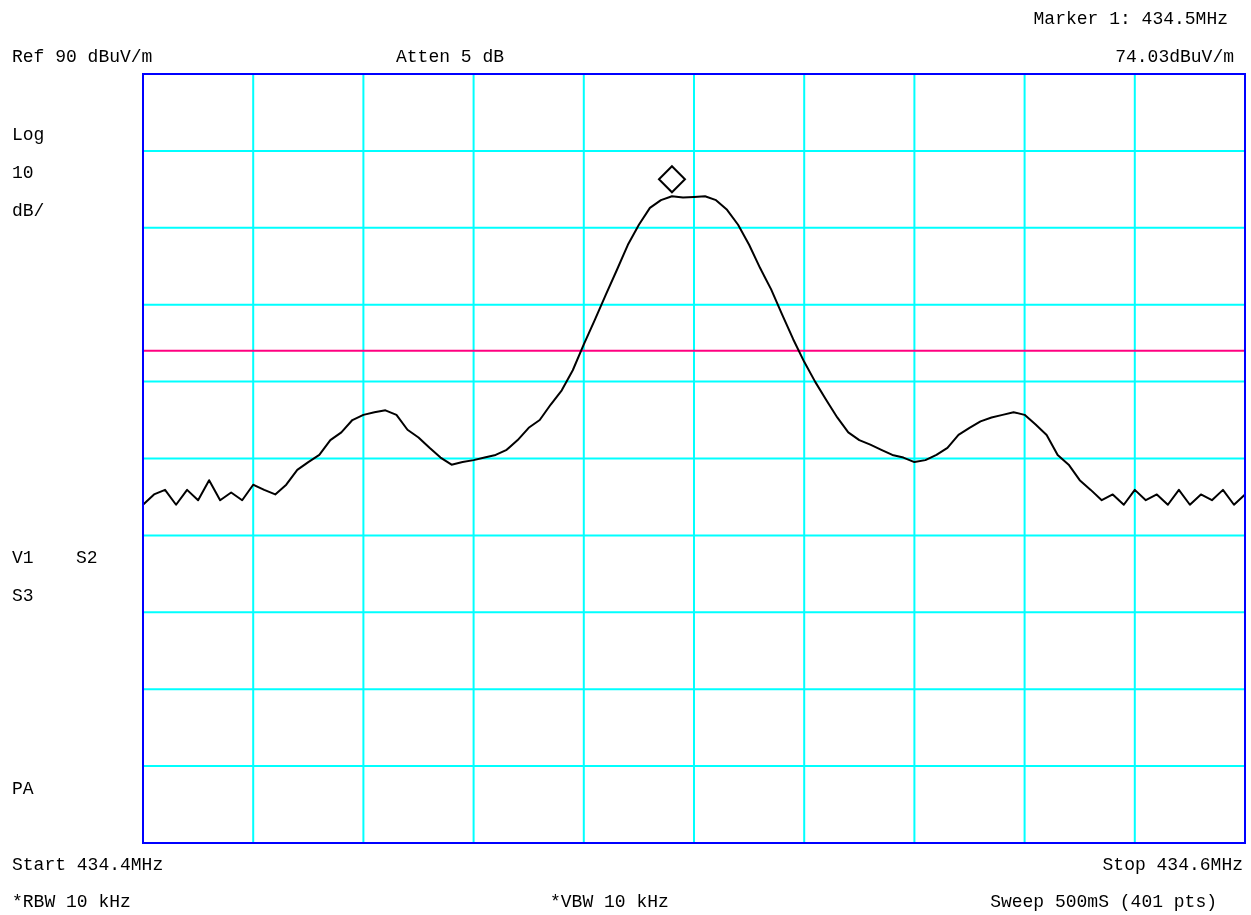 The height and width of the screenshot is (915, 1251). Describe the element at coordinates (82, 57) in the screenshot. I see `text: Ref 90 dBuV/m` at that location.